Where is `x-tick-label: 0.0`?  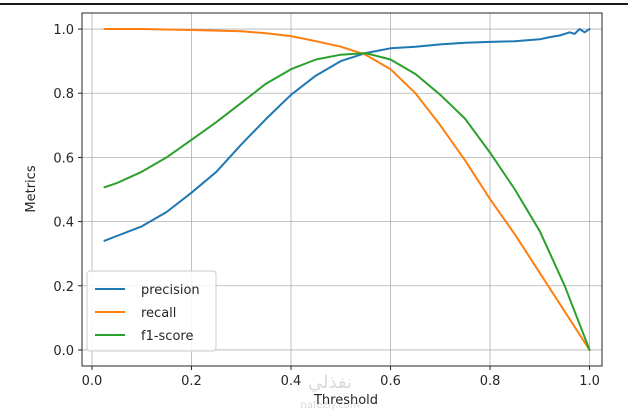
x-tick-label: 0.0 is located at coordinates (92, 381).